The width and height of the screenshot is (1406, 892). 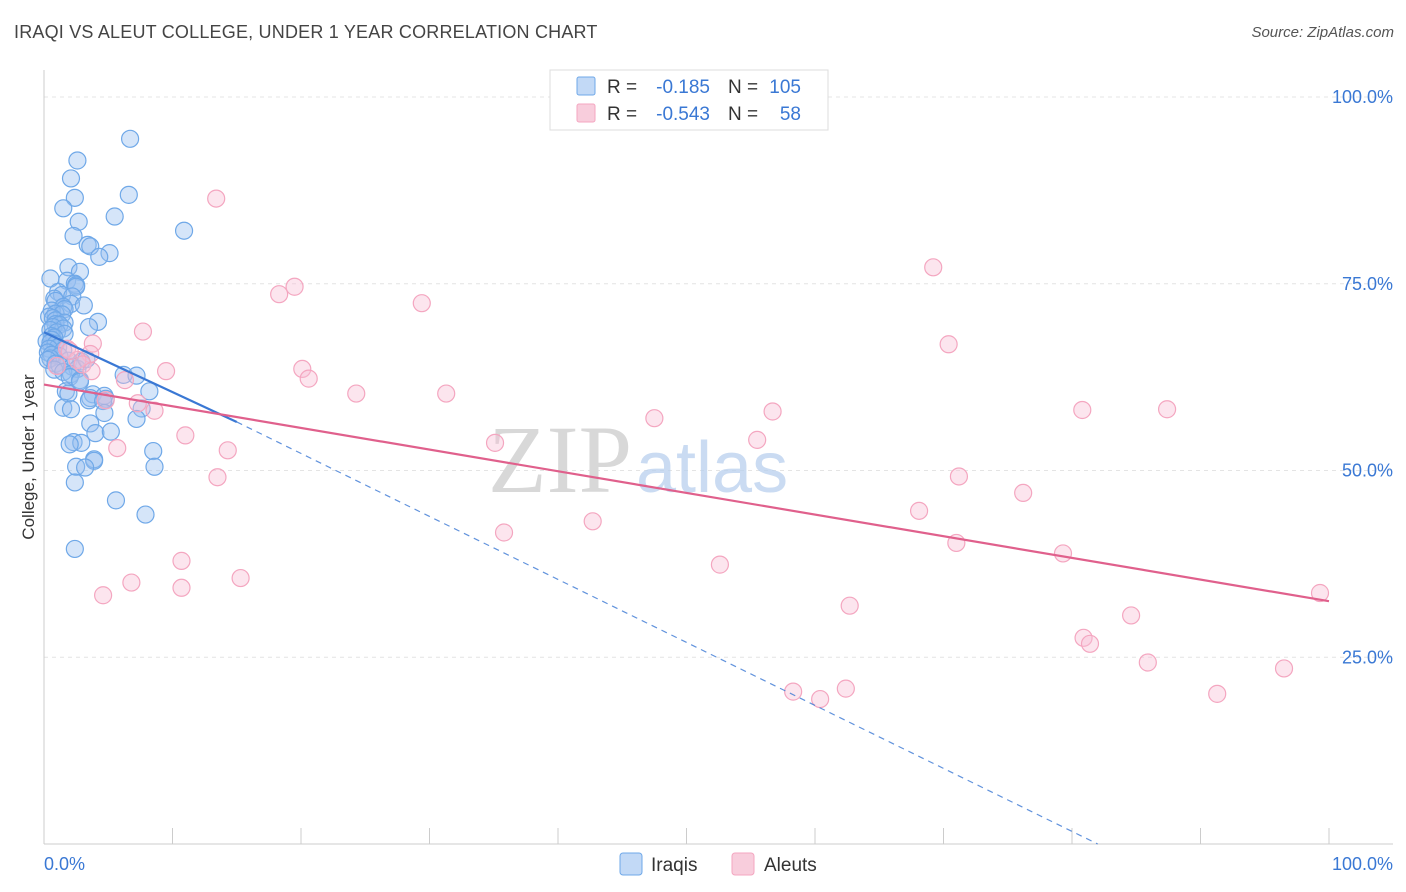 I want to click on stats-r-value-iraqis: -0.185, so click(x=683, y=87).